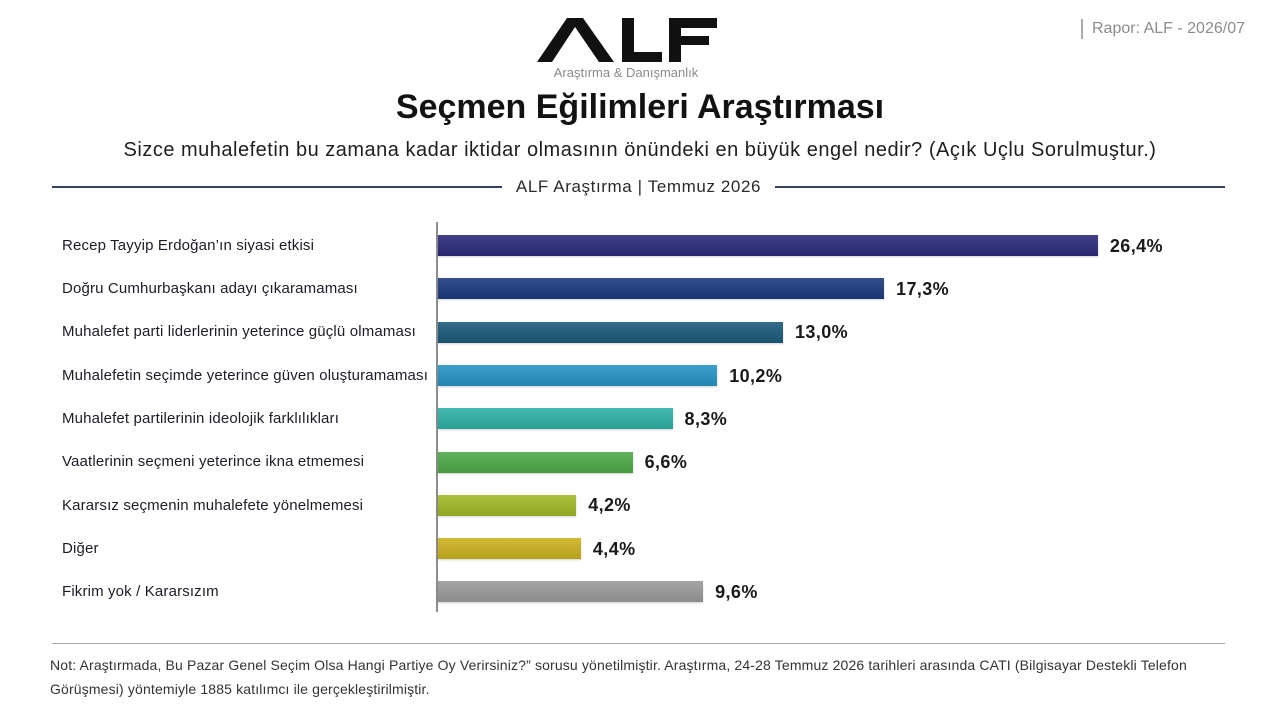  What do you see at coordinates (437, 417) in the screenshot?
I see `y-axis-line` at bounding box center [437, 417].